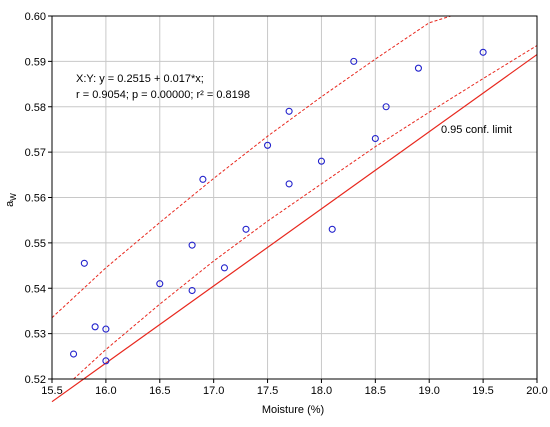 The width and height of the screenshot is (550, 427). What do you see at coordinates (293, 410) in the screenshot?
I see `x-axis-label: Moisture (%)` at bounding box center [293, 410].